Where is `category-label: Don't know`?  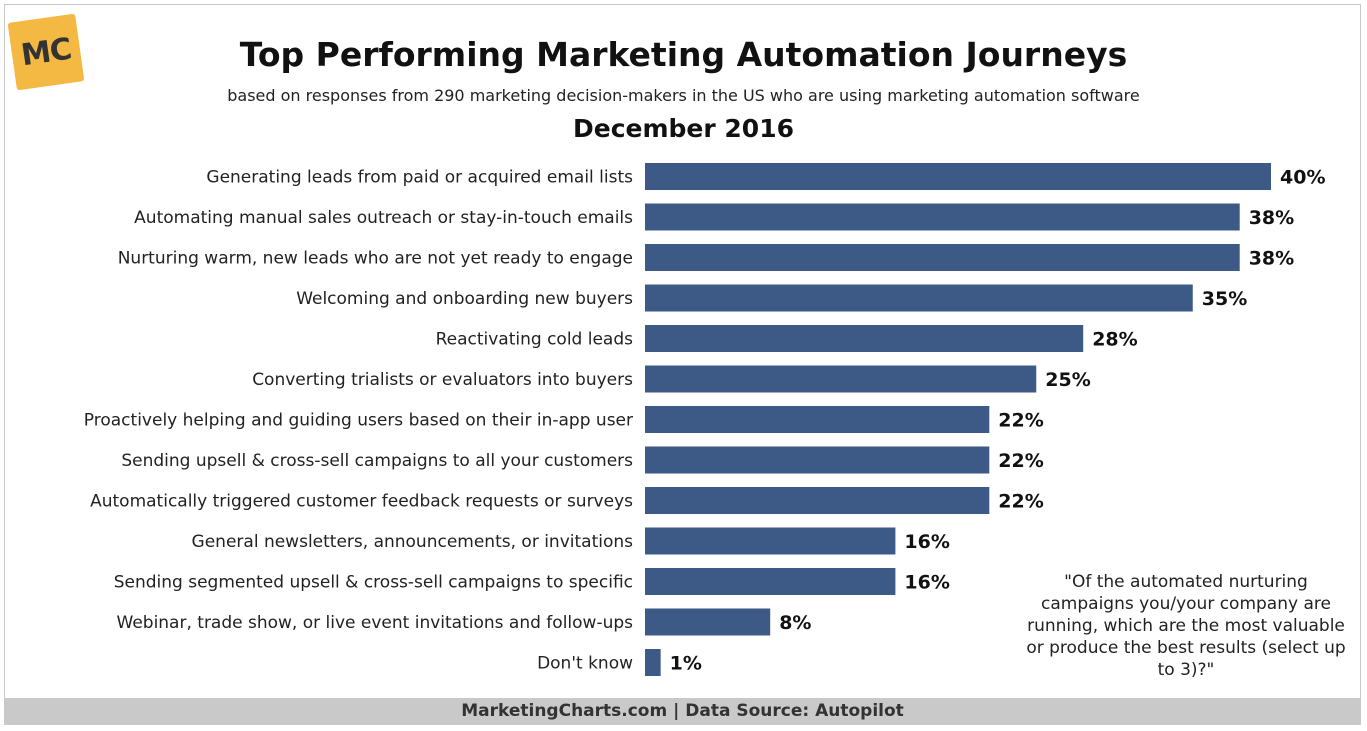 category-label: Don't know is located at coordinates (585, 664).